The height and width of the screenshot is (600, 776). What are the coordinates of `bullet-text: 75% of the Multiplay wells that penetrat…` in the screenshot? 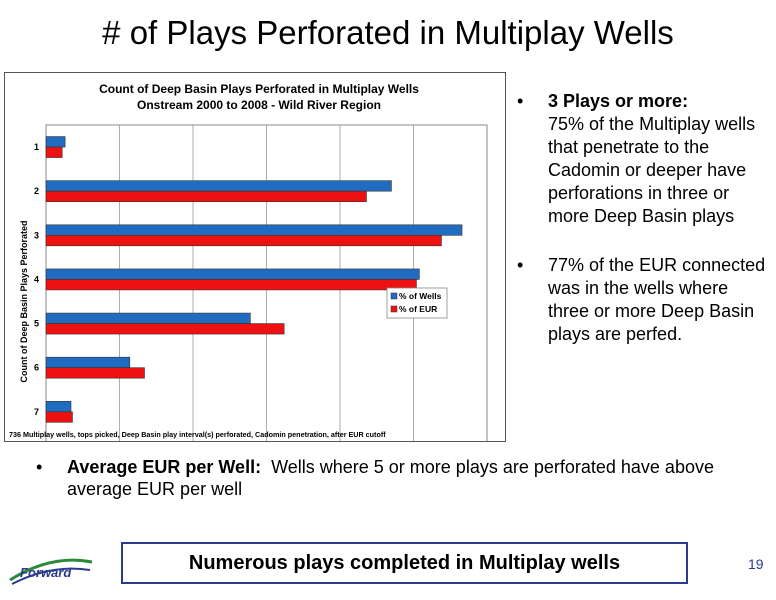 It's located at (652, 170).